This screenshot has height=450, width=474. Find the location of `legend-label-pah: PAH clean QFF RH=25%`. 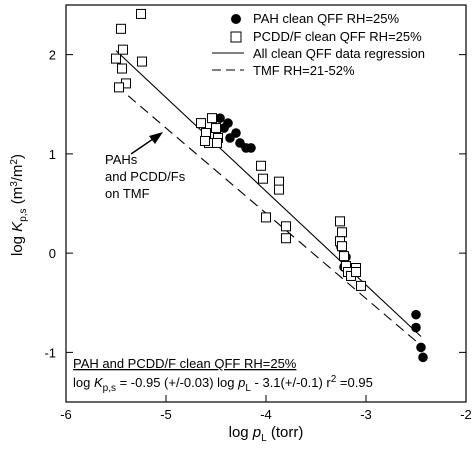

legend-label-pah: PAH clean QFF RH=25% is located at coordinates (326, 18).